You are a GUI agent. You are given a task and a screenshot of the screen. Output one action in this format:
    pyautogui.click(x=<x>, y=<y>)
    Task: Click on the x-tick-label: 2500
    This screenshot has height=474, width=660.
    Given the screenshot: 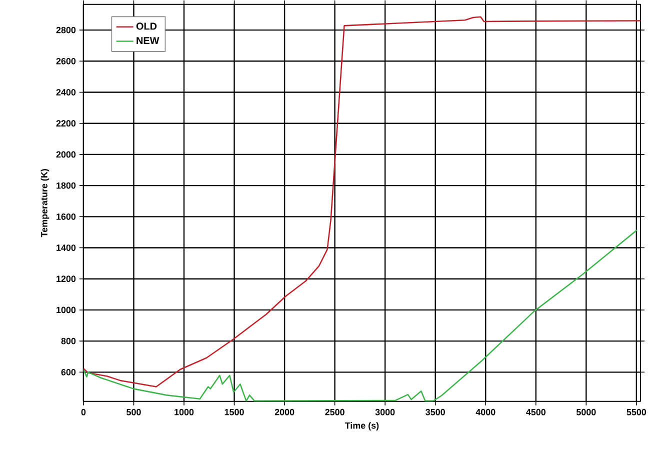 What is the action you would take?
    pyautogui.click(x=334, y=412)
    